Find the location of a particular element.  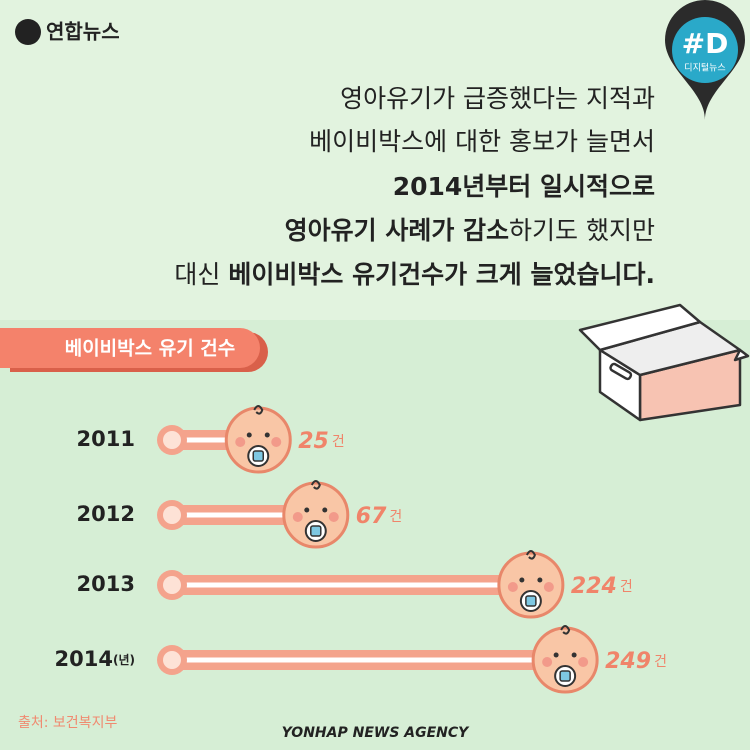

value-label: 249 건 is located at coordinates (636, 661).